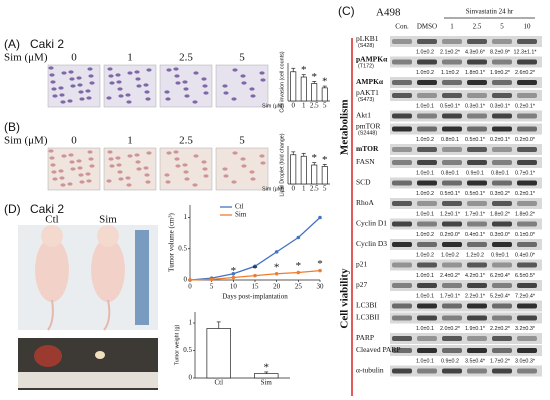 This screenshot has height=400, width=550. What do you see at coordinates (366, 66) in the screenshot?
I see `site: (T172)` at bounding box center [366, 66].